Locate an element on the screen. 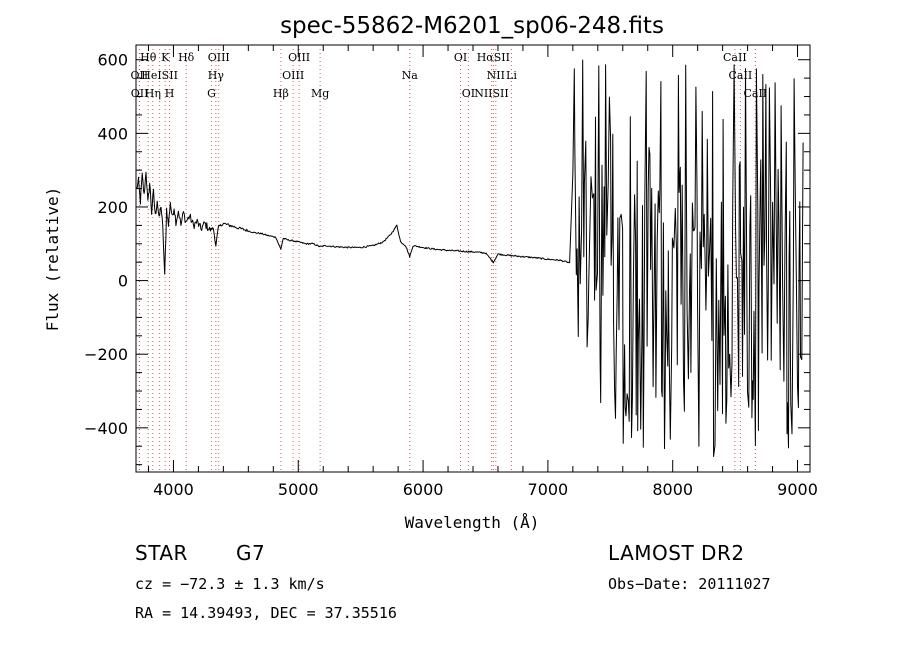 The image size is (900, 650). x-tick-label: 9000 is located at coordinates (797, 489).